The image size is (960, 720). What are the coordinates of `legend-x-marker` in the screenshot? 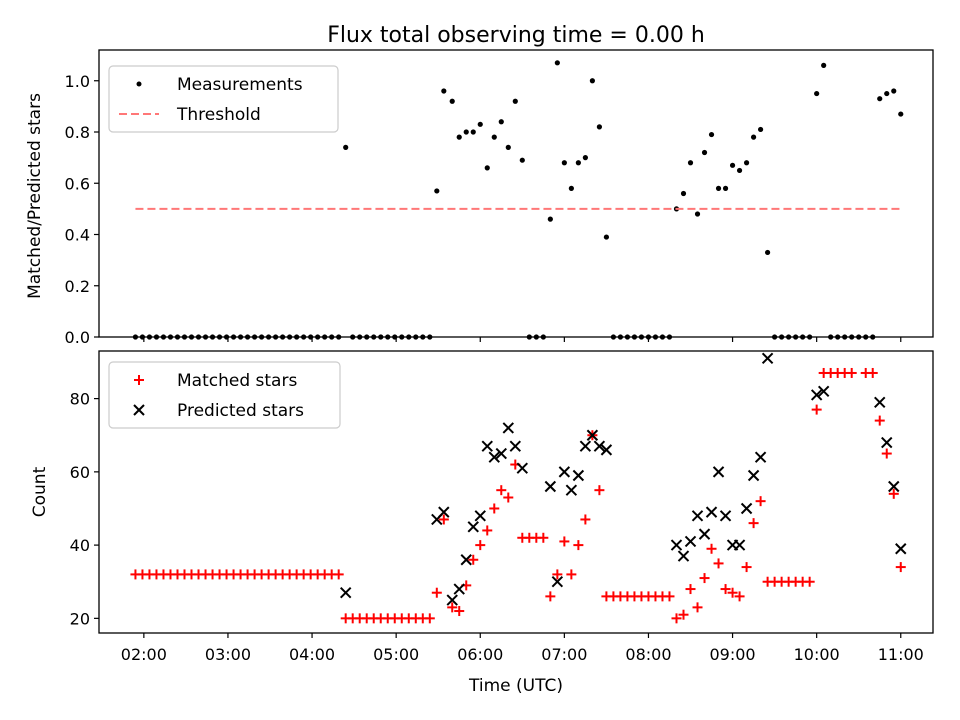 It's located at (139, 410).